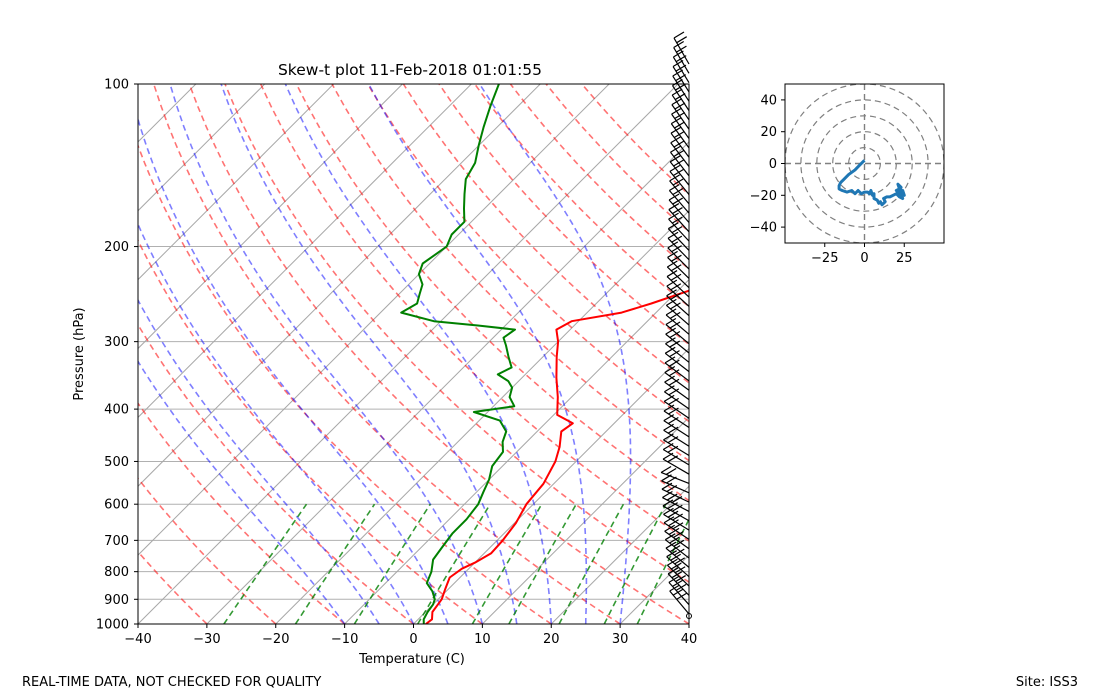 The height and width of the screenshot is (700, 1100). What do you see at coordinates (117, 355) in the screenshot?
I see `skewt-y-ticks: 100 200 300 400 500 600 700 800 900 1000` at bounding box center [117, 355].